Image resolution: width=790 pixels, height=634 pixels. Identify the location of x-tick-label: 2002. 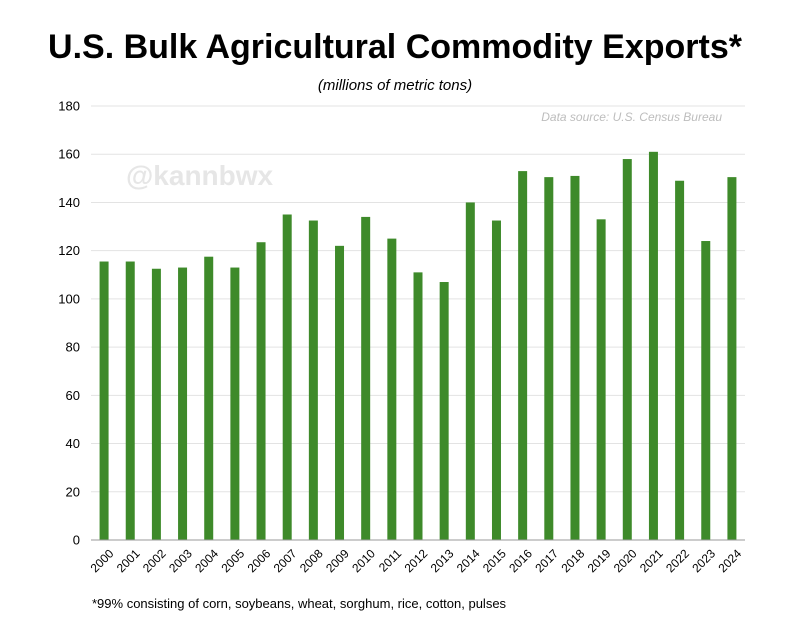
(154, 560).